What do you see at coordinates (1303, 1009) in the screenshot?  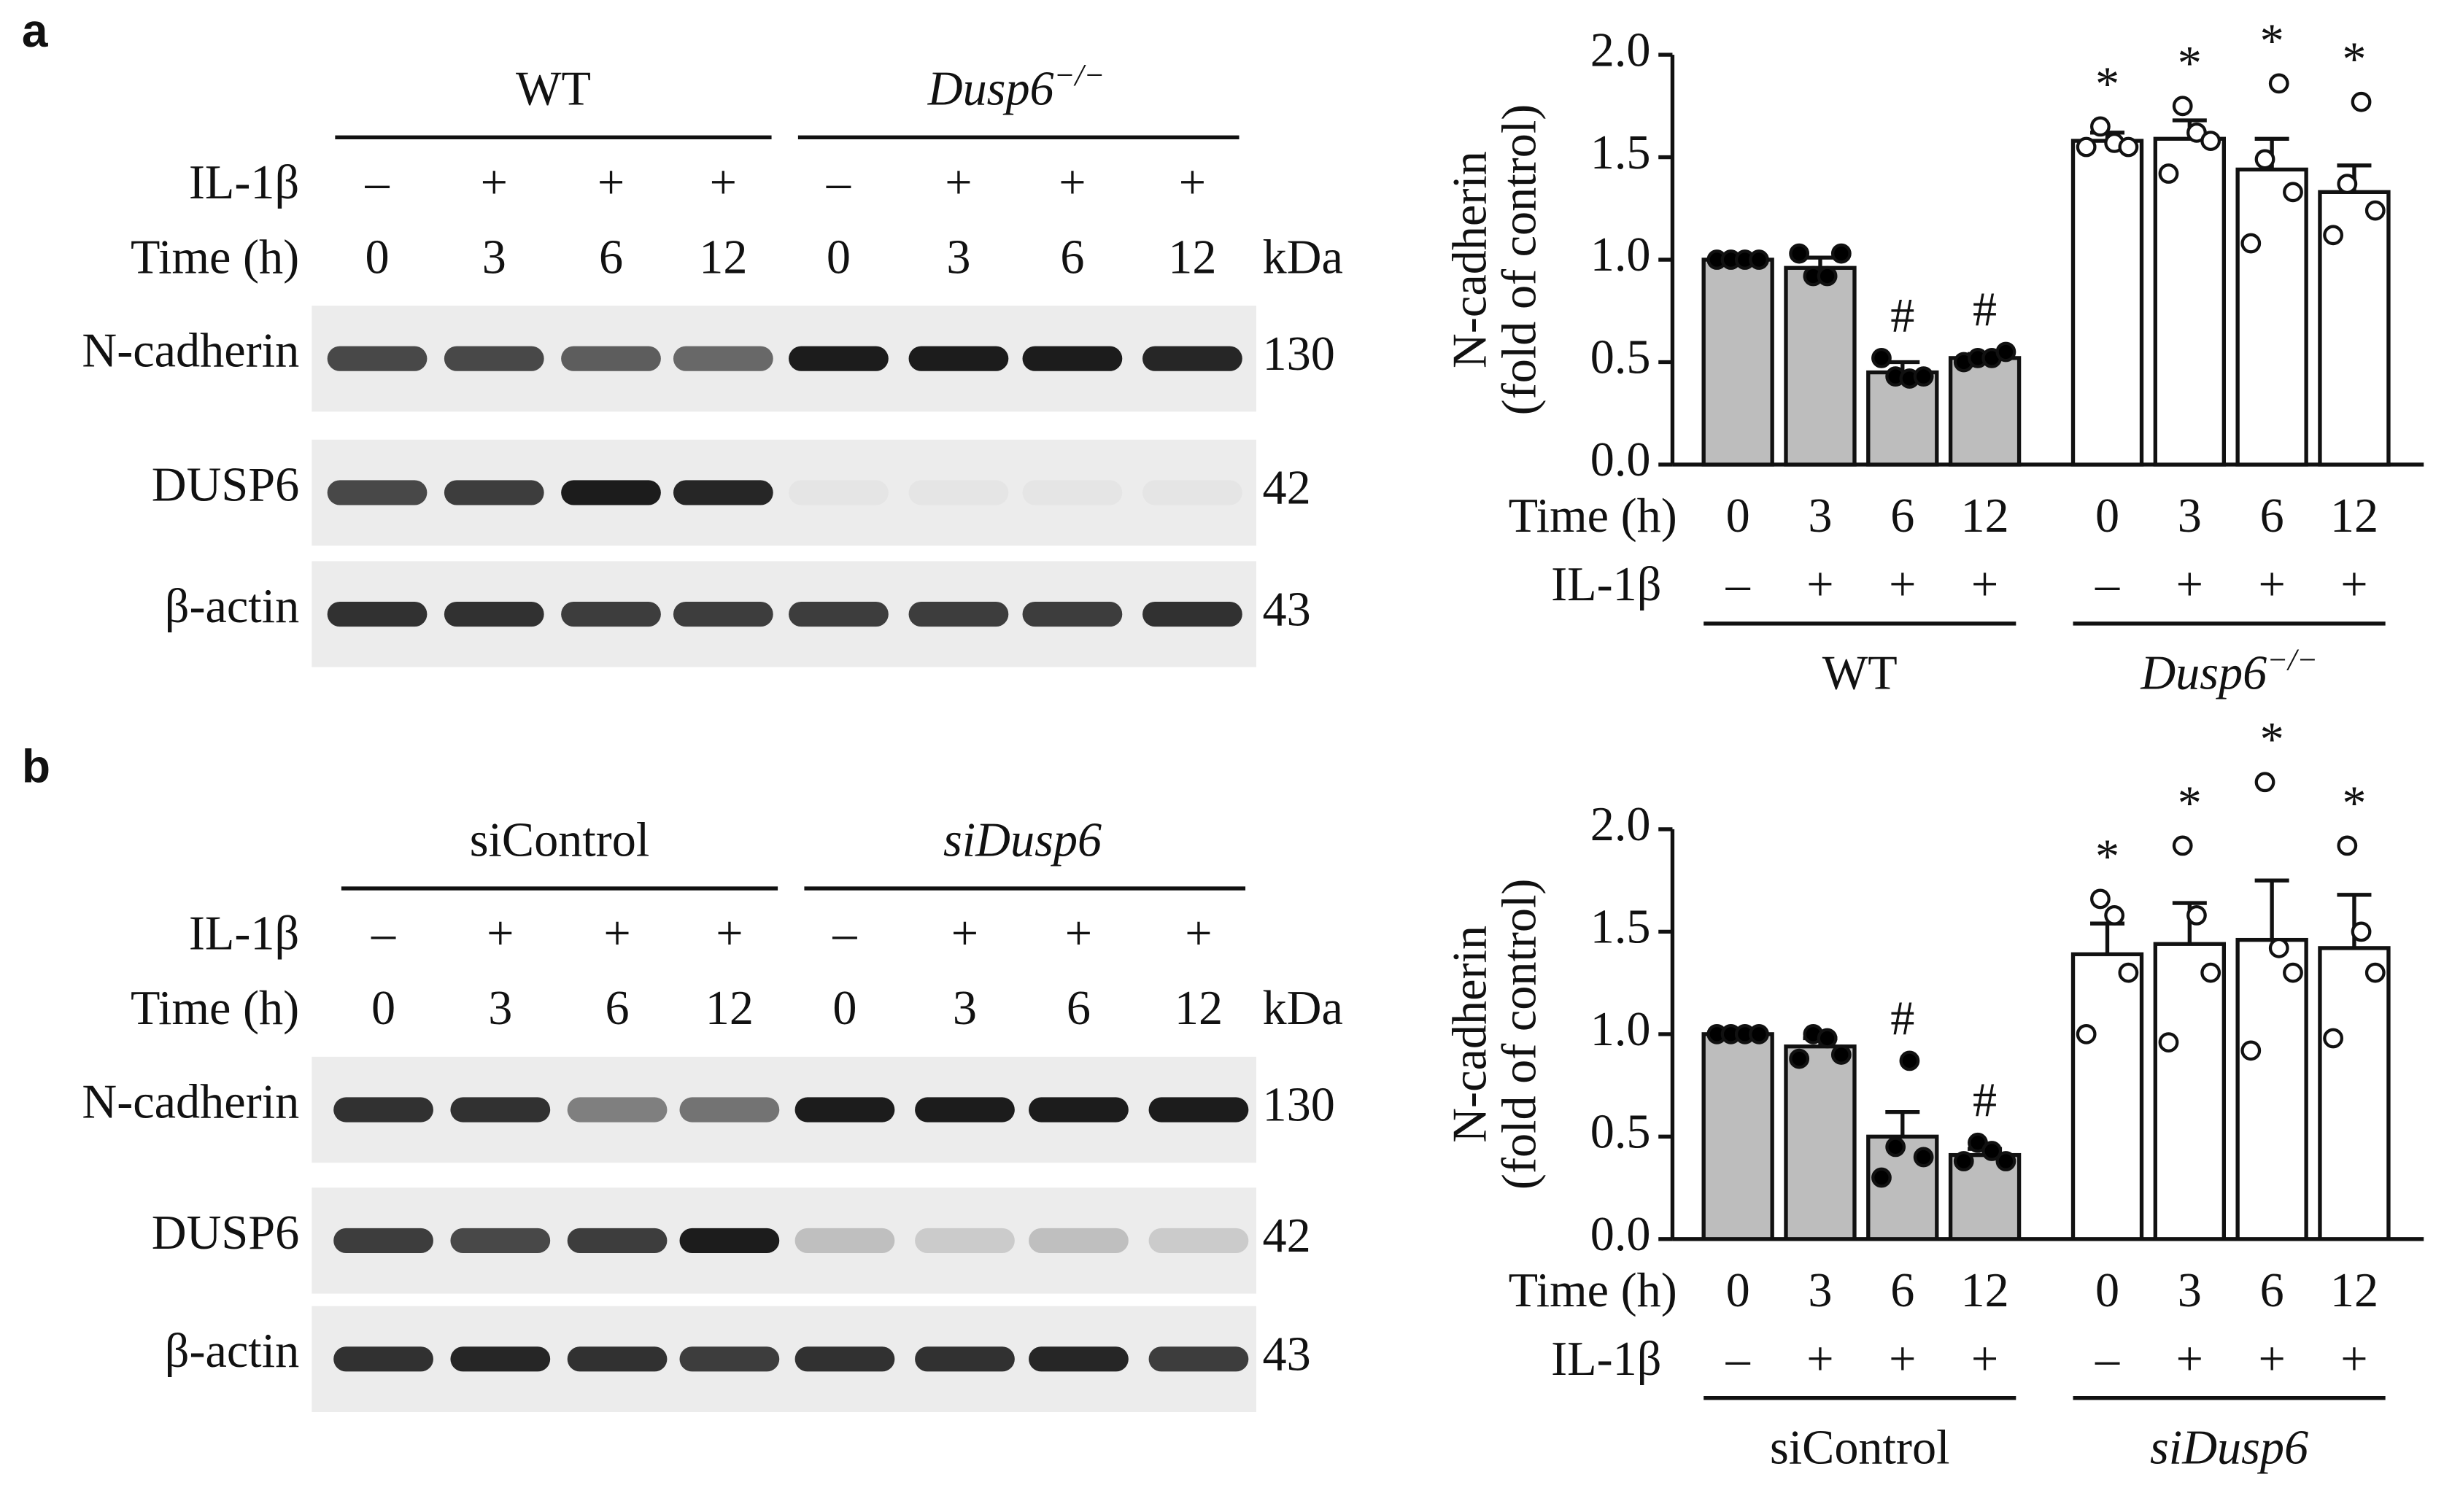 I see `unit-label: kDa` at bounding box center [1303, 1009].